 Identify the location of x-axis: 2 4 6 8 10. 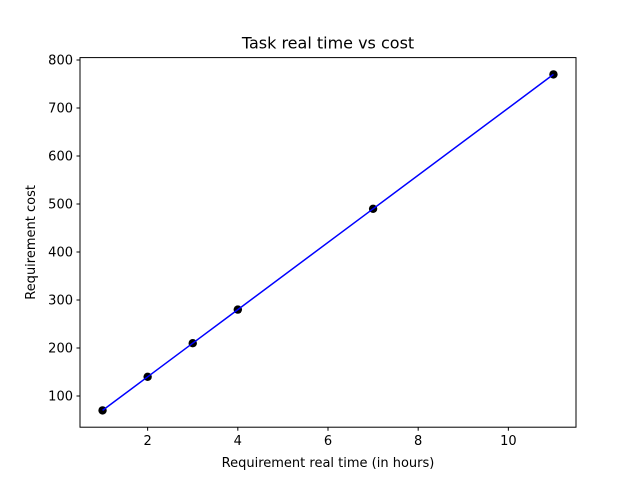
(330, 438).